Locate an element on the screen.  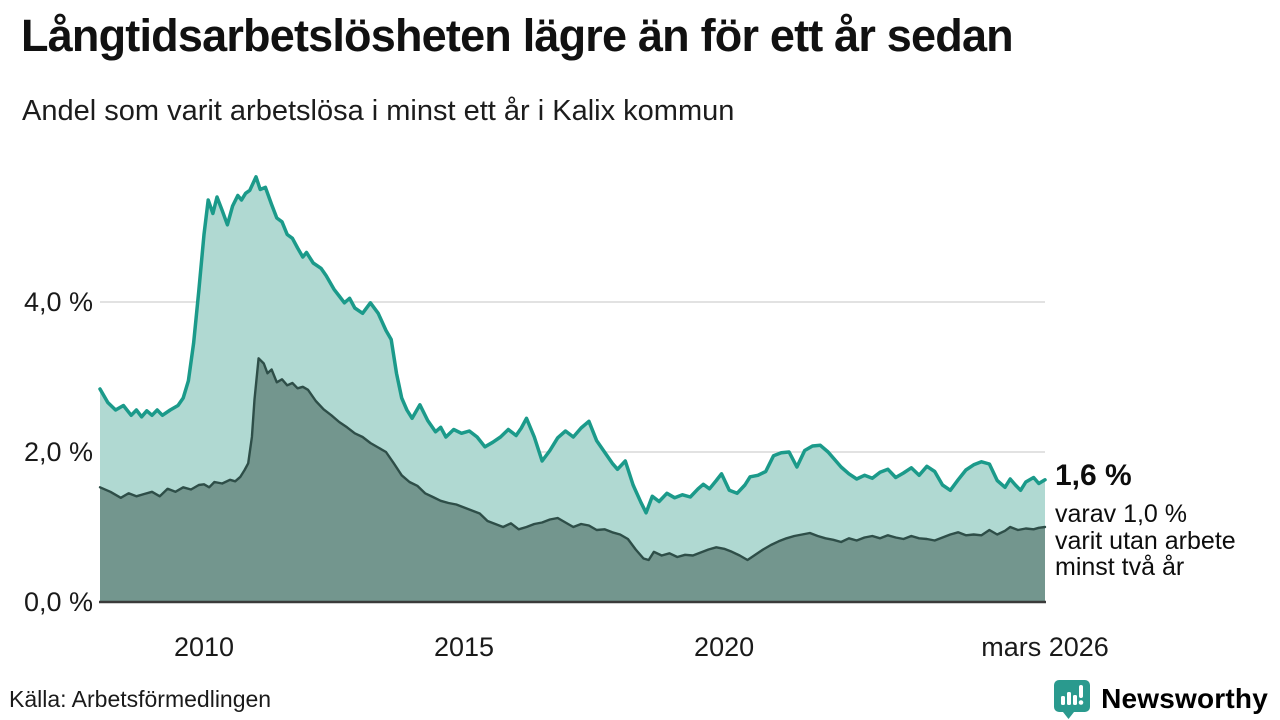
annotation-lines: varav 1,0 % varit utan arbete minst två år is located at coordinates (1145, 541).